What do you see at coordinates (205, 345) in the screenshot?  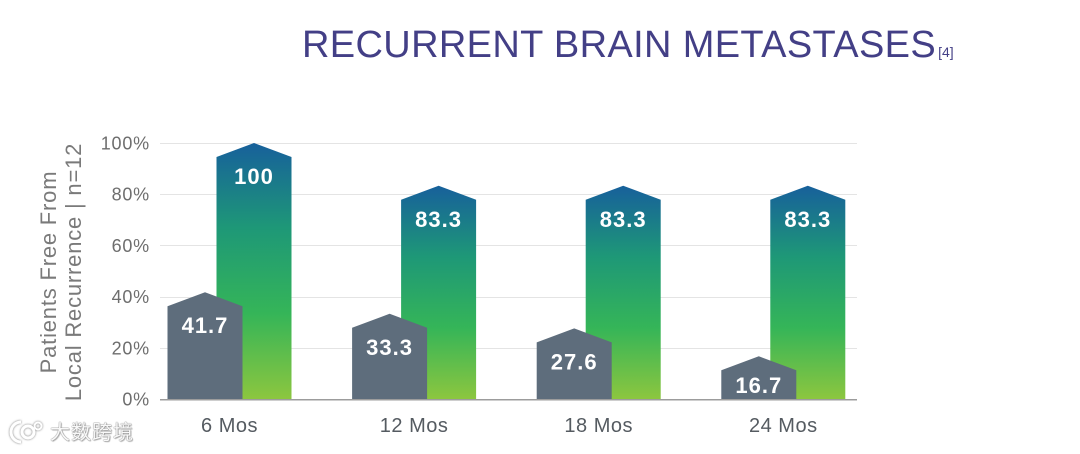 I see `bar-series-1-6-mos` at bounding box center [205, 345].